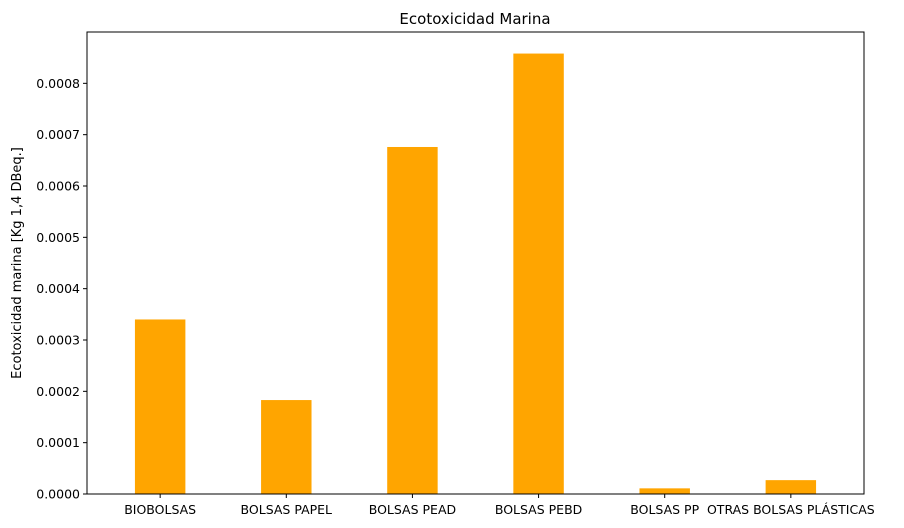 The image size is (904, 528). Describe the element at coordinates (58, 340) in the screenshot. I see `y-tick-label: 0.0003` at that location.